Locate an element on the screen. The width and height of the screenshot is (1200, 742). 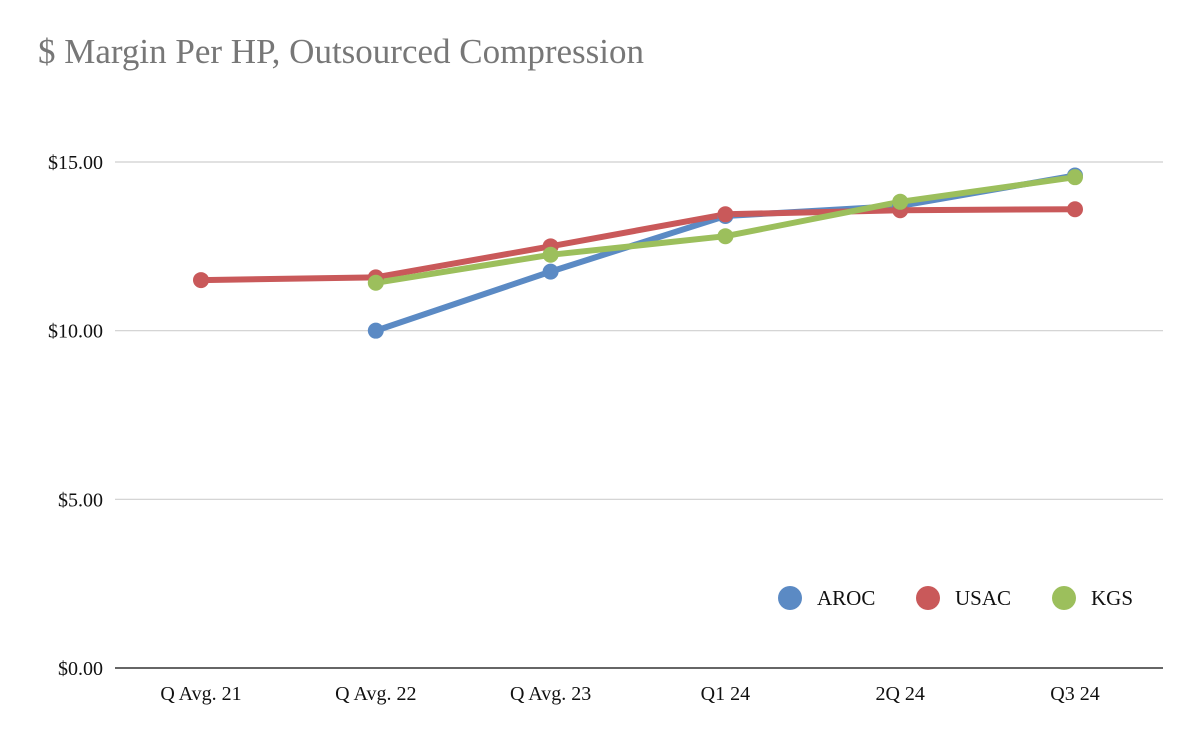
x-tick-label: Q Avg. 23 is located at coordinates (550, 694).